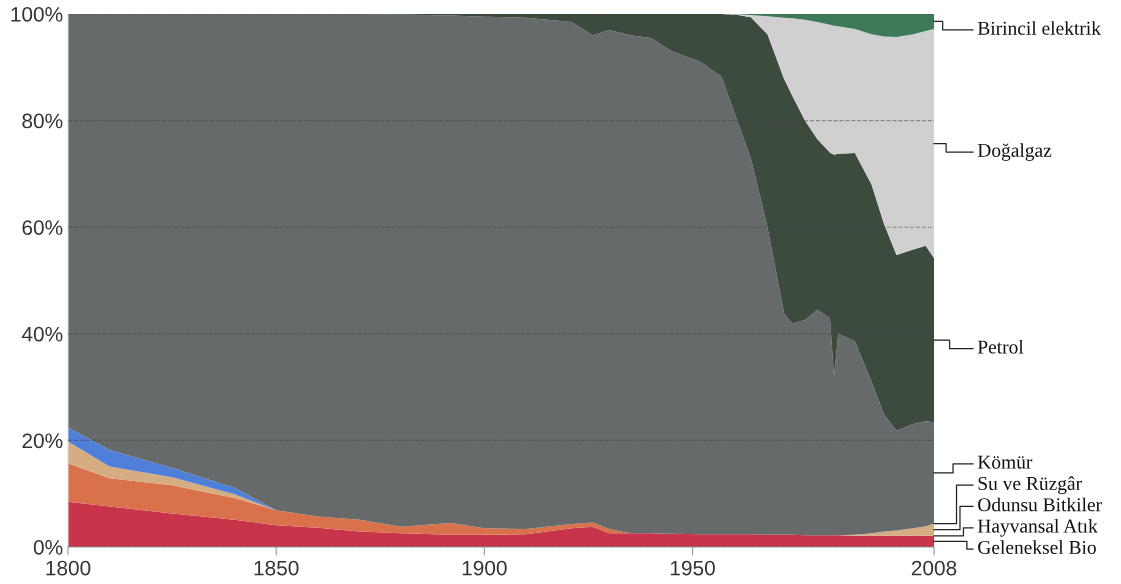 The image size is (1121, 584). I want to click on text: Odunsu Bitkiler, so click(1040, 504).